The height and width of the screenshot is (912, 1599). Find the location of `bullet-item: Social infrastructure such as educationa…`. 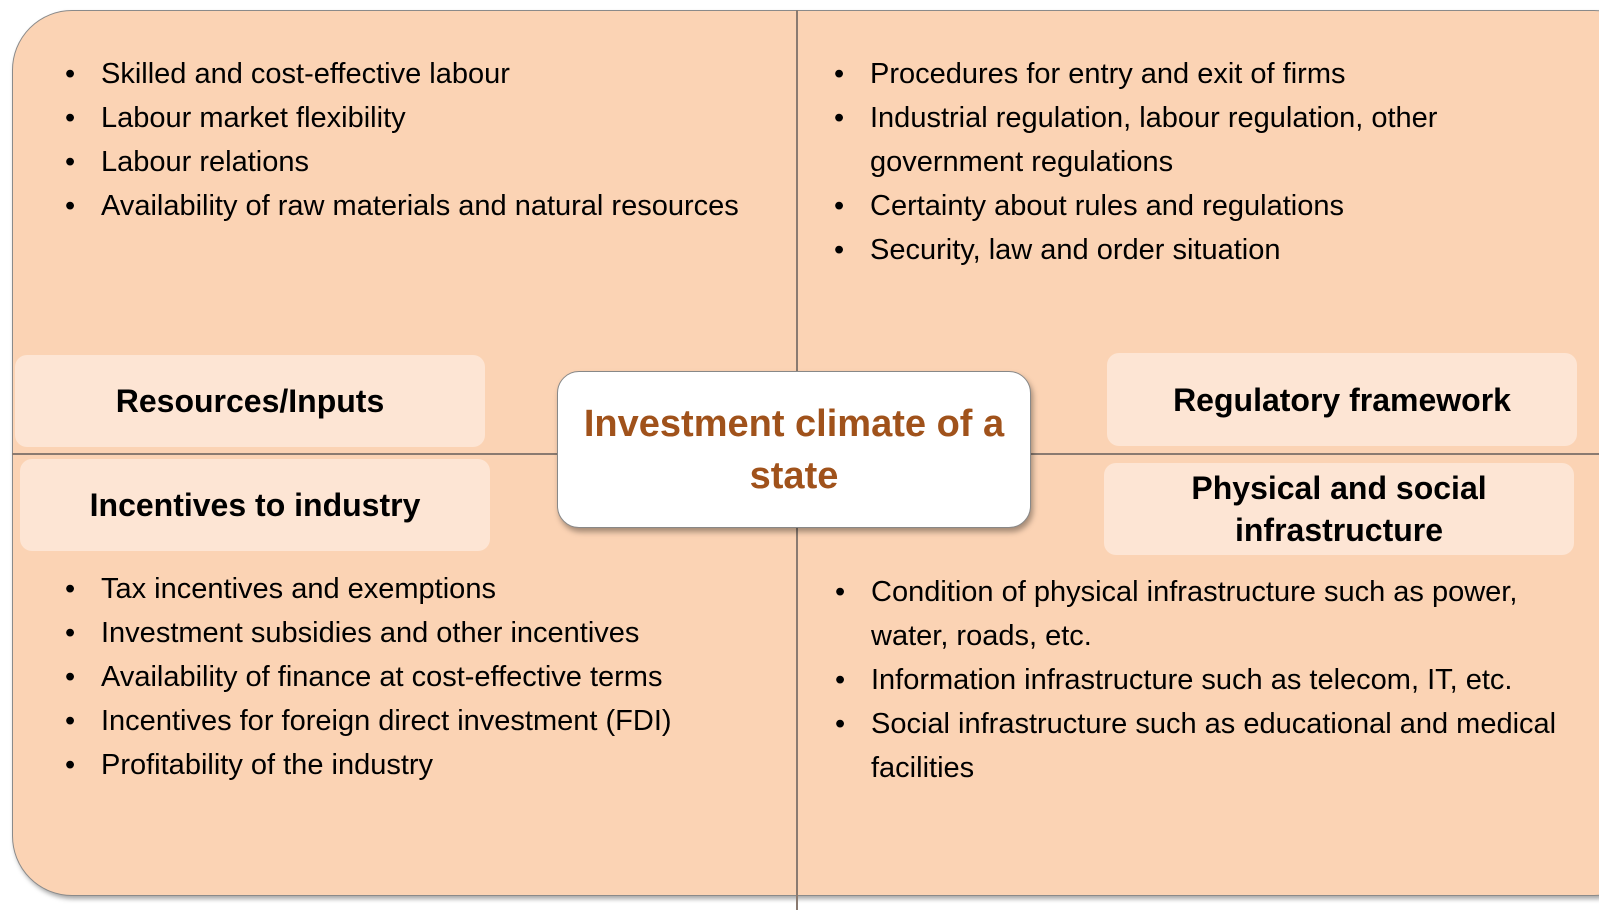

bullet-item: Social infrastructure such as educationa… is located at coordinates (1198, 746).